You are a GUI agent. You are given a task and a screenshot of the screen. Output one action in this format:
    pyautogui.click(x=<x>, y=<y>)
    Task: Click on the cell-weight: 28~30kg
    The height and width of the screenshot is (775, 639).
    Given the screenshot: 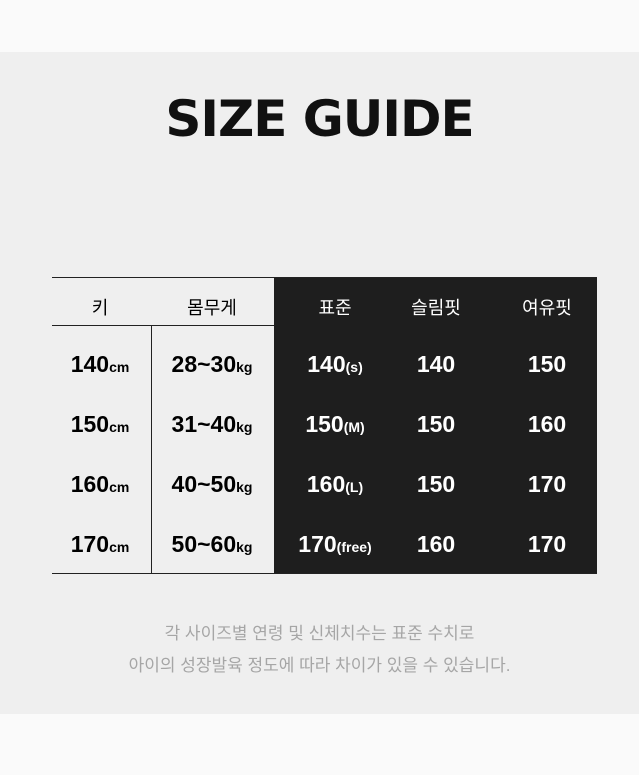 What is the action you would take?
    pyautogui.click(x=212, y=364)
    